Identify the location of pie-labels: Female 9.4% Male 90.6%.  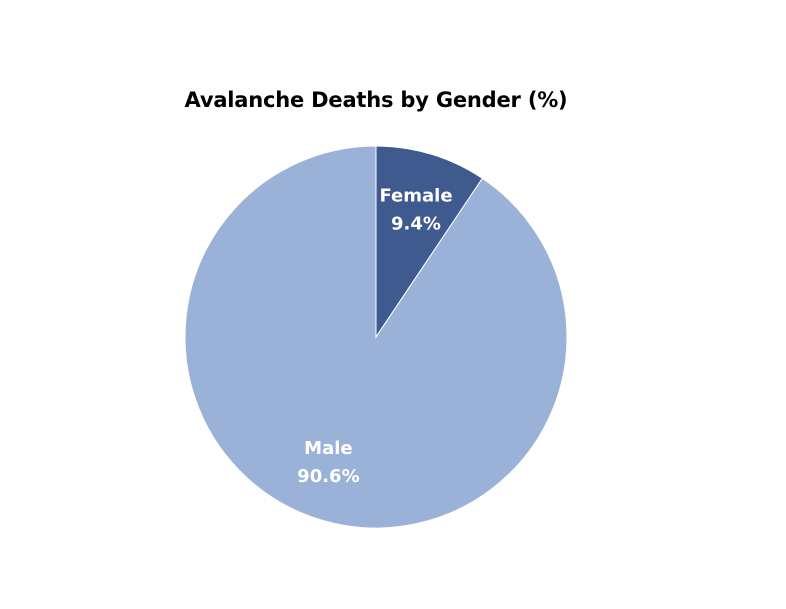
(374, 335).